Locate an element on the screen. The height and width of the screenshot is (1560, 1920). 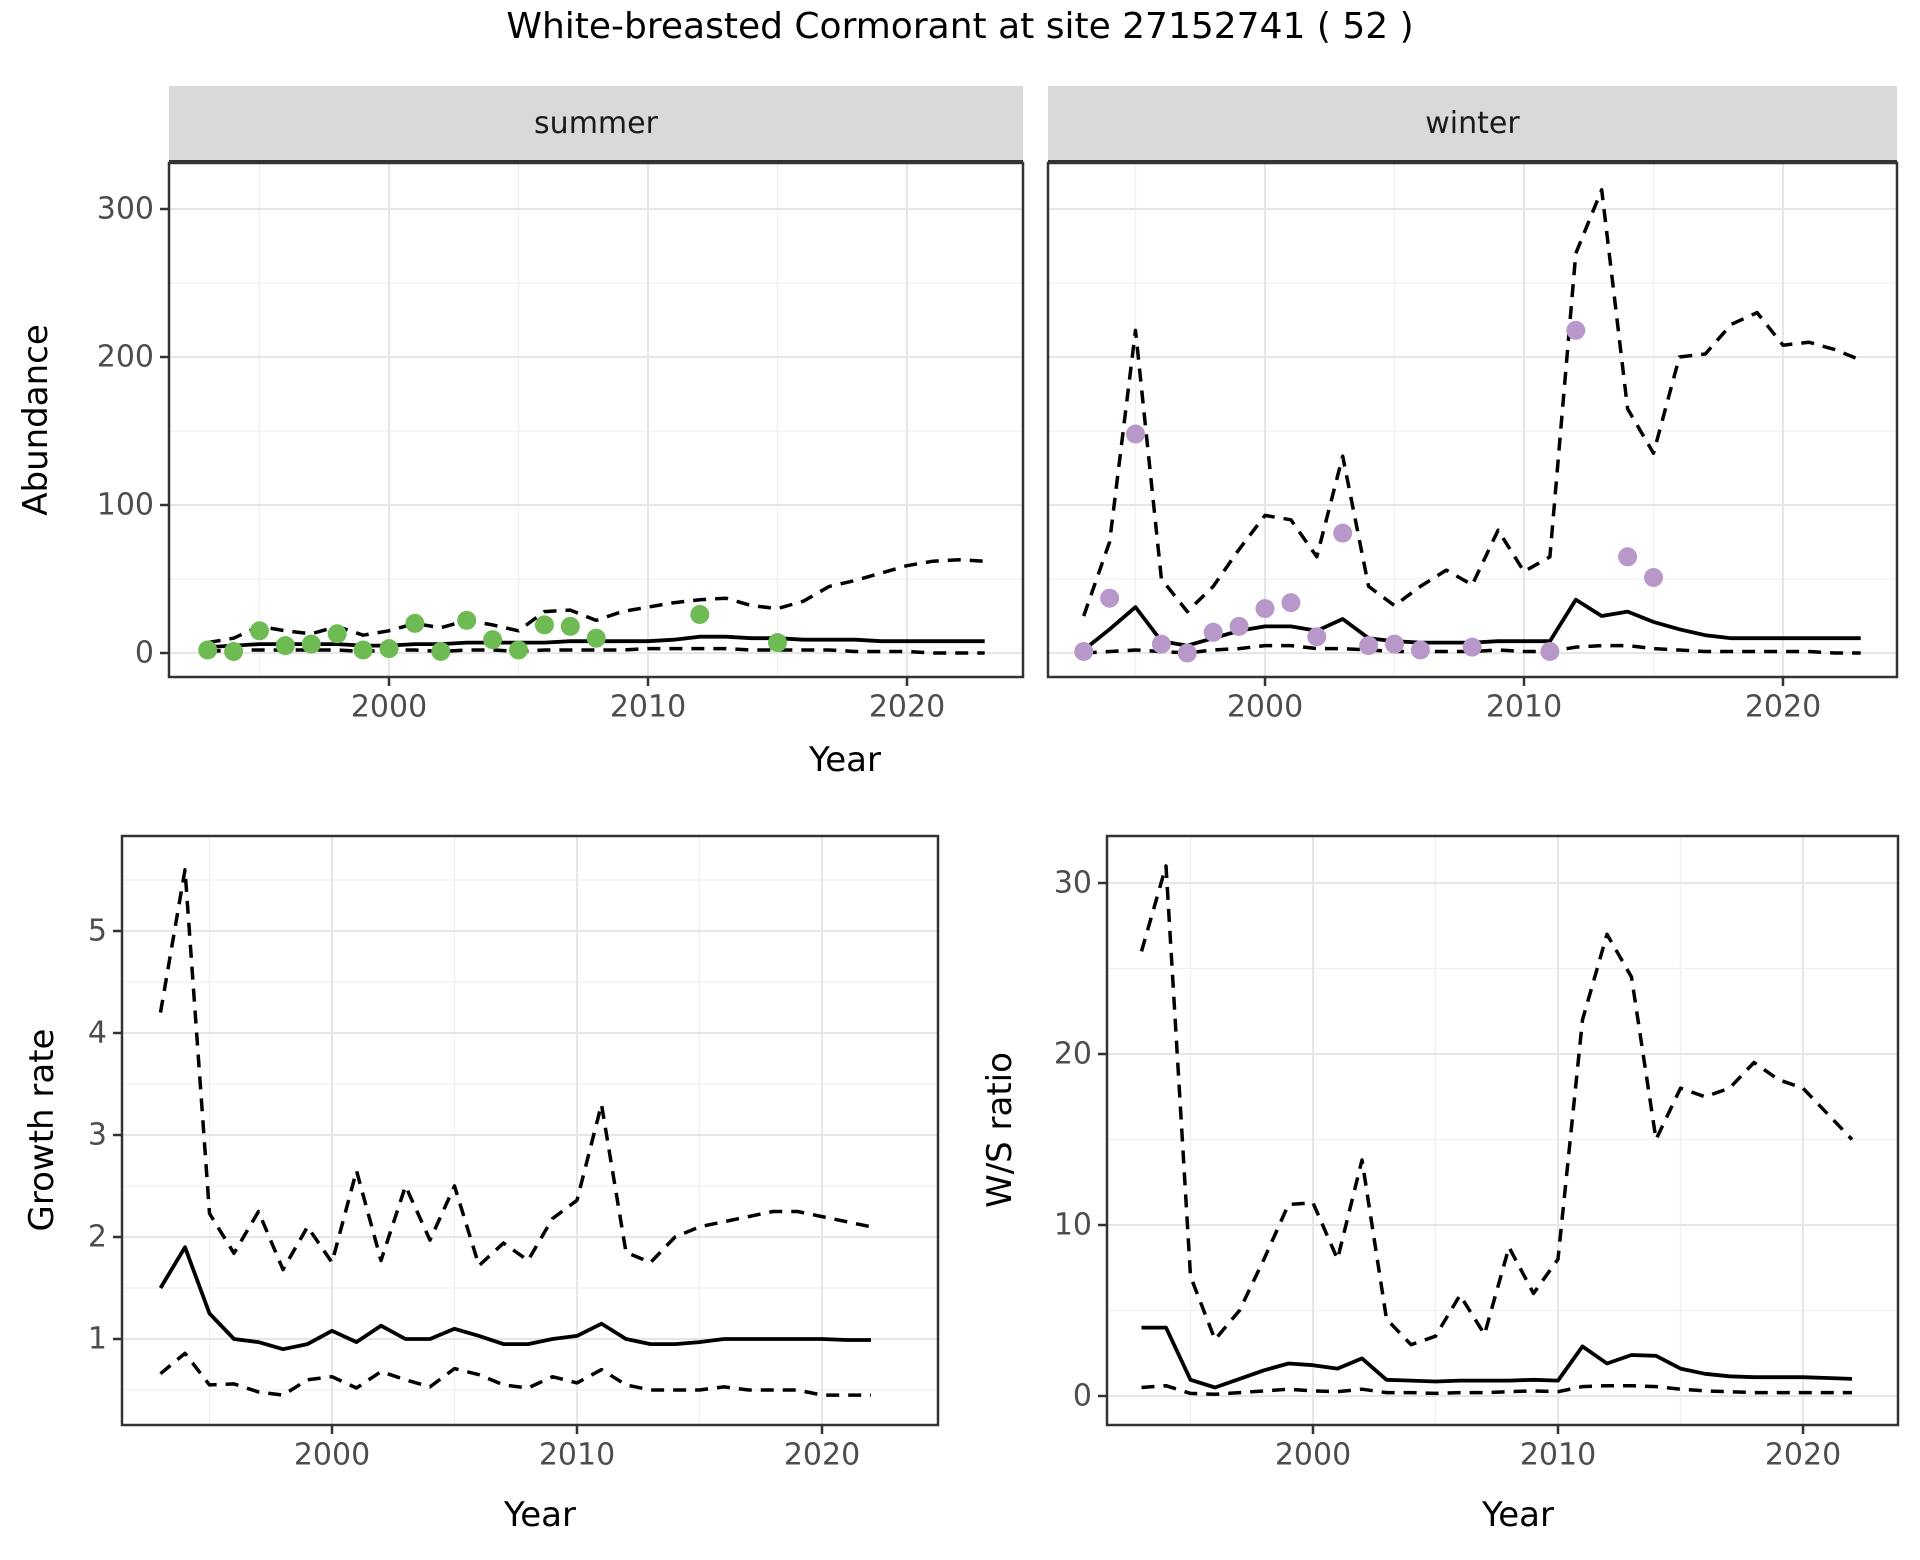
ws-ratio-lower-ci-line is located at coordinates (1496, 1390).